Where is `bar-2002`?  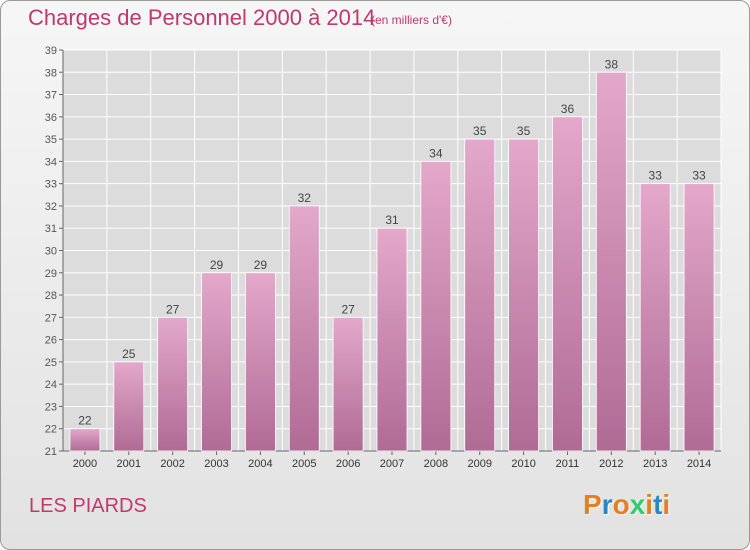 bar-2002 is located at coordinates (173, 384).